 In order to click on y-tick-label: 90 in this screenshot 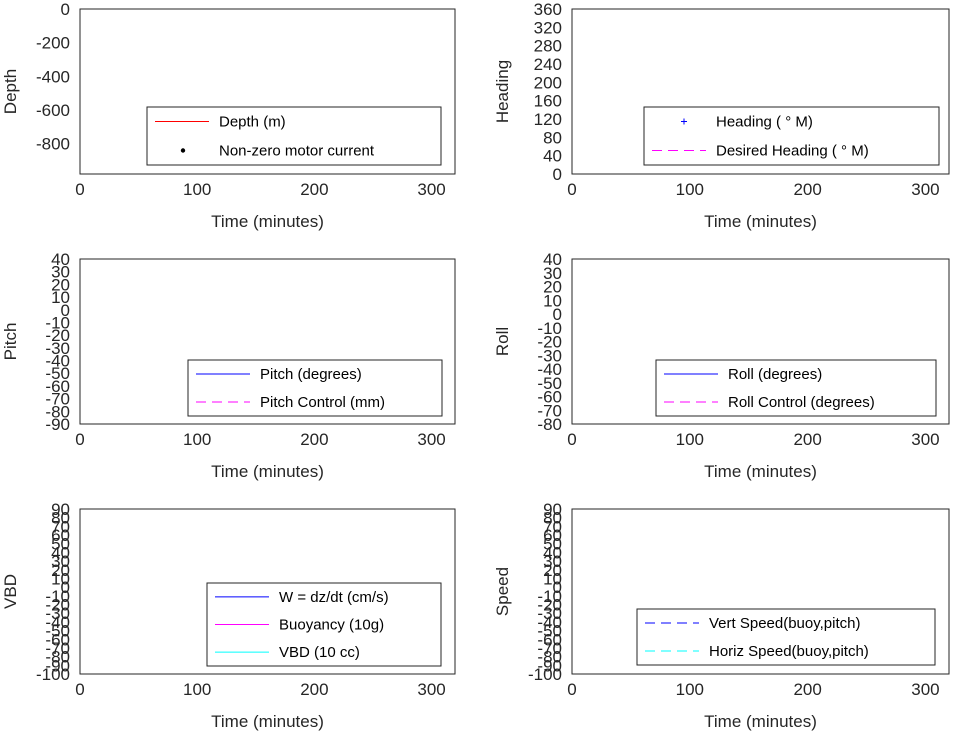, I will do `click(60, 509)`.